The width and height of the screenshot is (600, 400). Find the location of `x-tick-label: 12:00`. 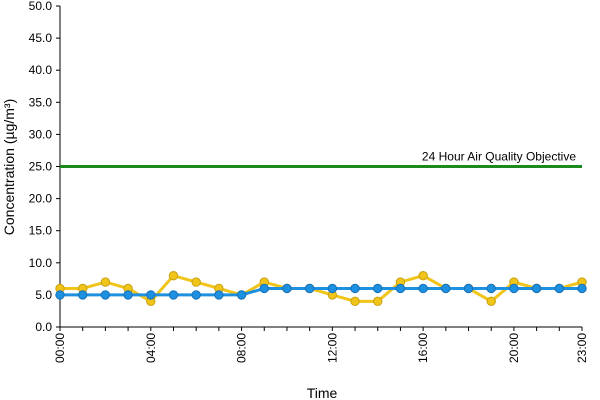

x-tick-label: 12:00 is located at coordinates (332, 348).